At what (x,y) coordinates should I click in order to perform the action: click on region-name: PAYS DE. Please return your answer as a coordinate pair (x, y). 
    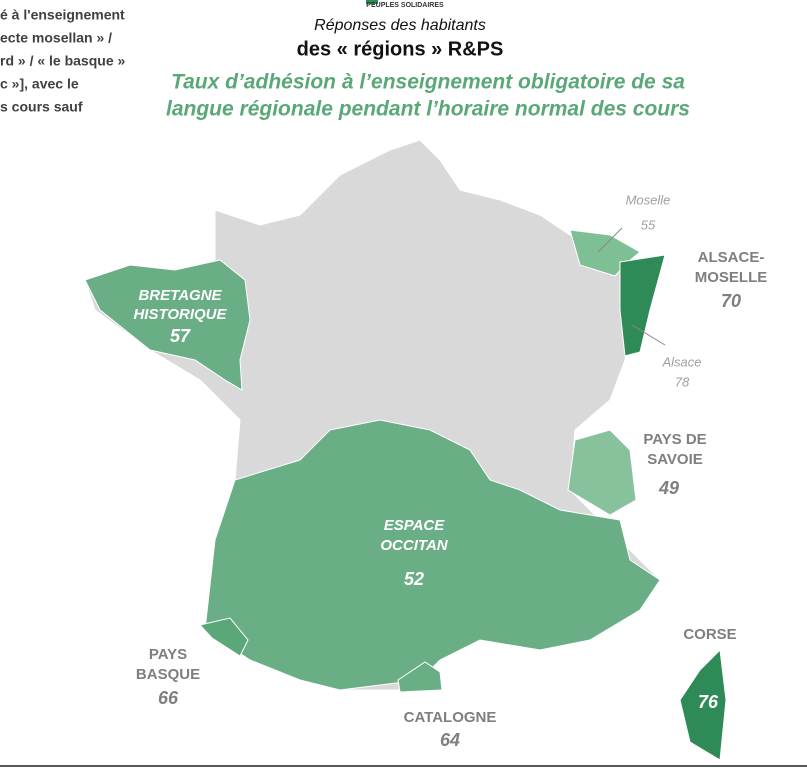
    Looking at the image, I should click on (674, 439).